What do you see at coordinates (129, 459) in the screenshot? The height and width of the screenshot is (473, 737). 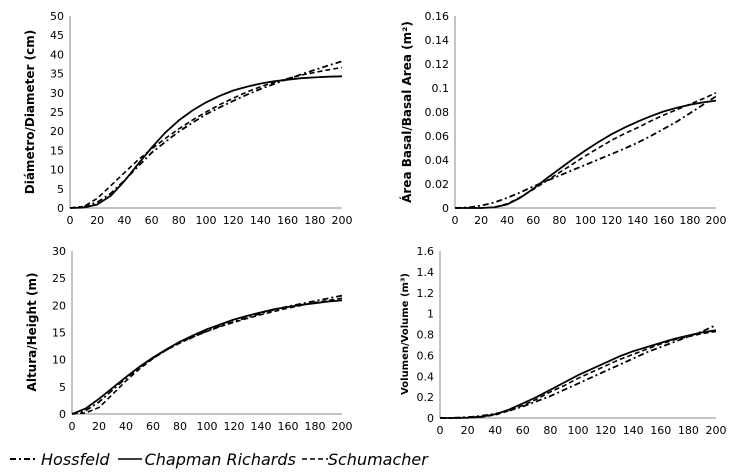 I see `legend-swatch-chapman-richards` at bounding box center [129, 459].